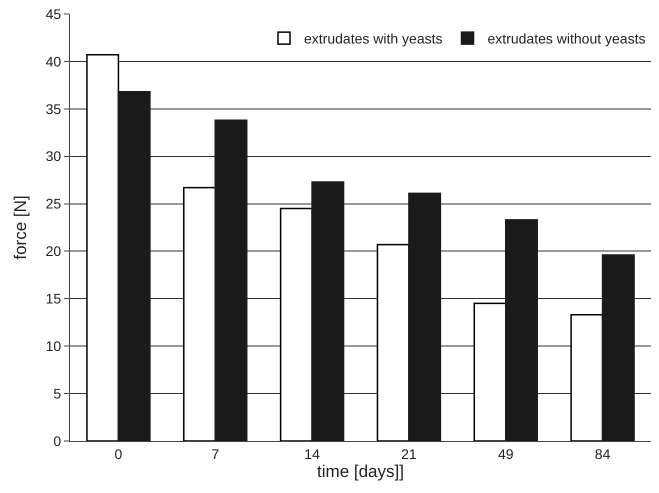 The height and width of the screenshot is (493, 659). I want to click on x-tick-label: 49, so click(506, 454).